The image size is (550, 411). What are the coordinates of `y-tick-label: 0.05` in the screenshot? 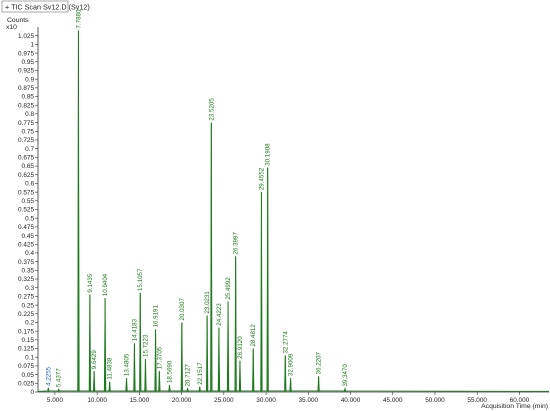 It's located at (28, 375).